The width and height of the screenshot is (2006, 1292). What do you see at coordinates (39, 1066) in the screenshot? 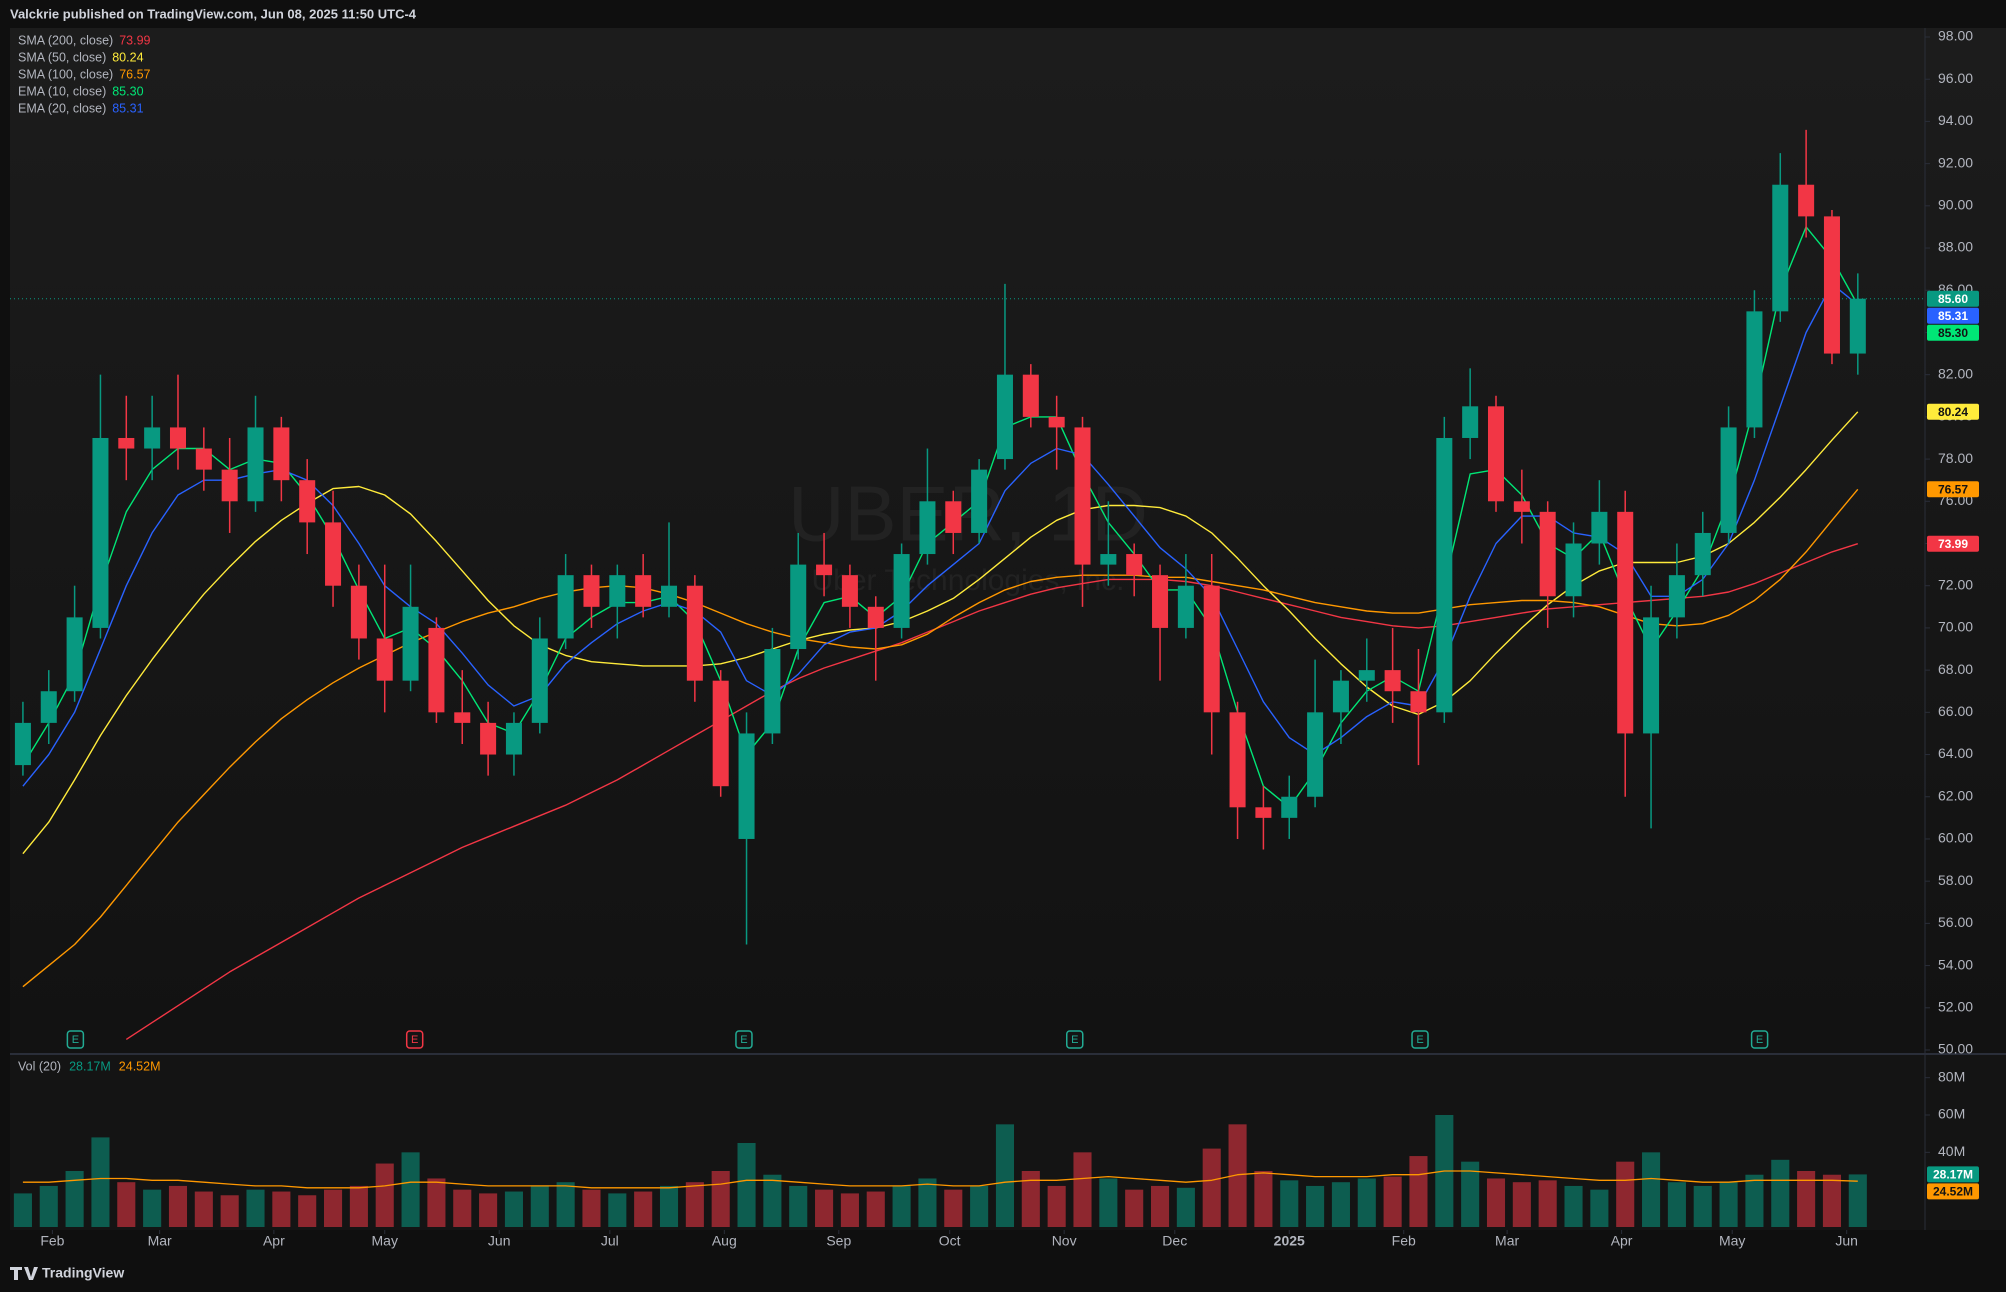
I see `volume-legend-title: Vol (20)` at bounding box center [39, 1066].